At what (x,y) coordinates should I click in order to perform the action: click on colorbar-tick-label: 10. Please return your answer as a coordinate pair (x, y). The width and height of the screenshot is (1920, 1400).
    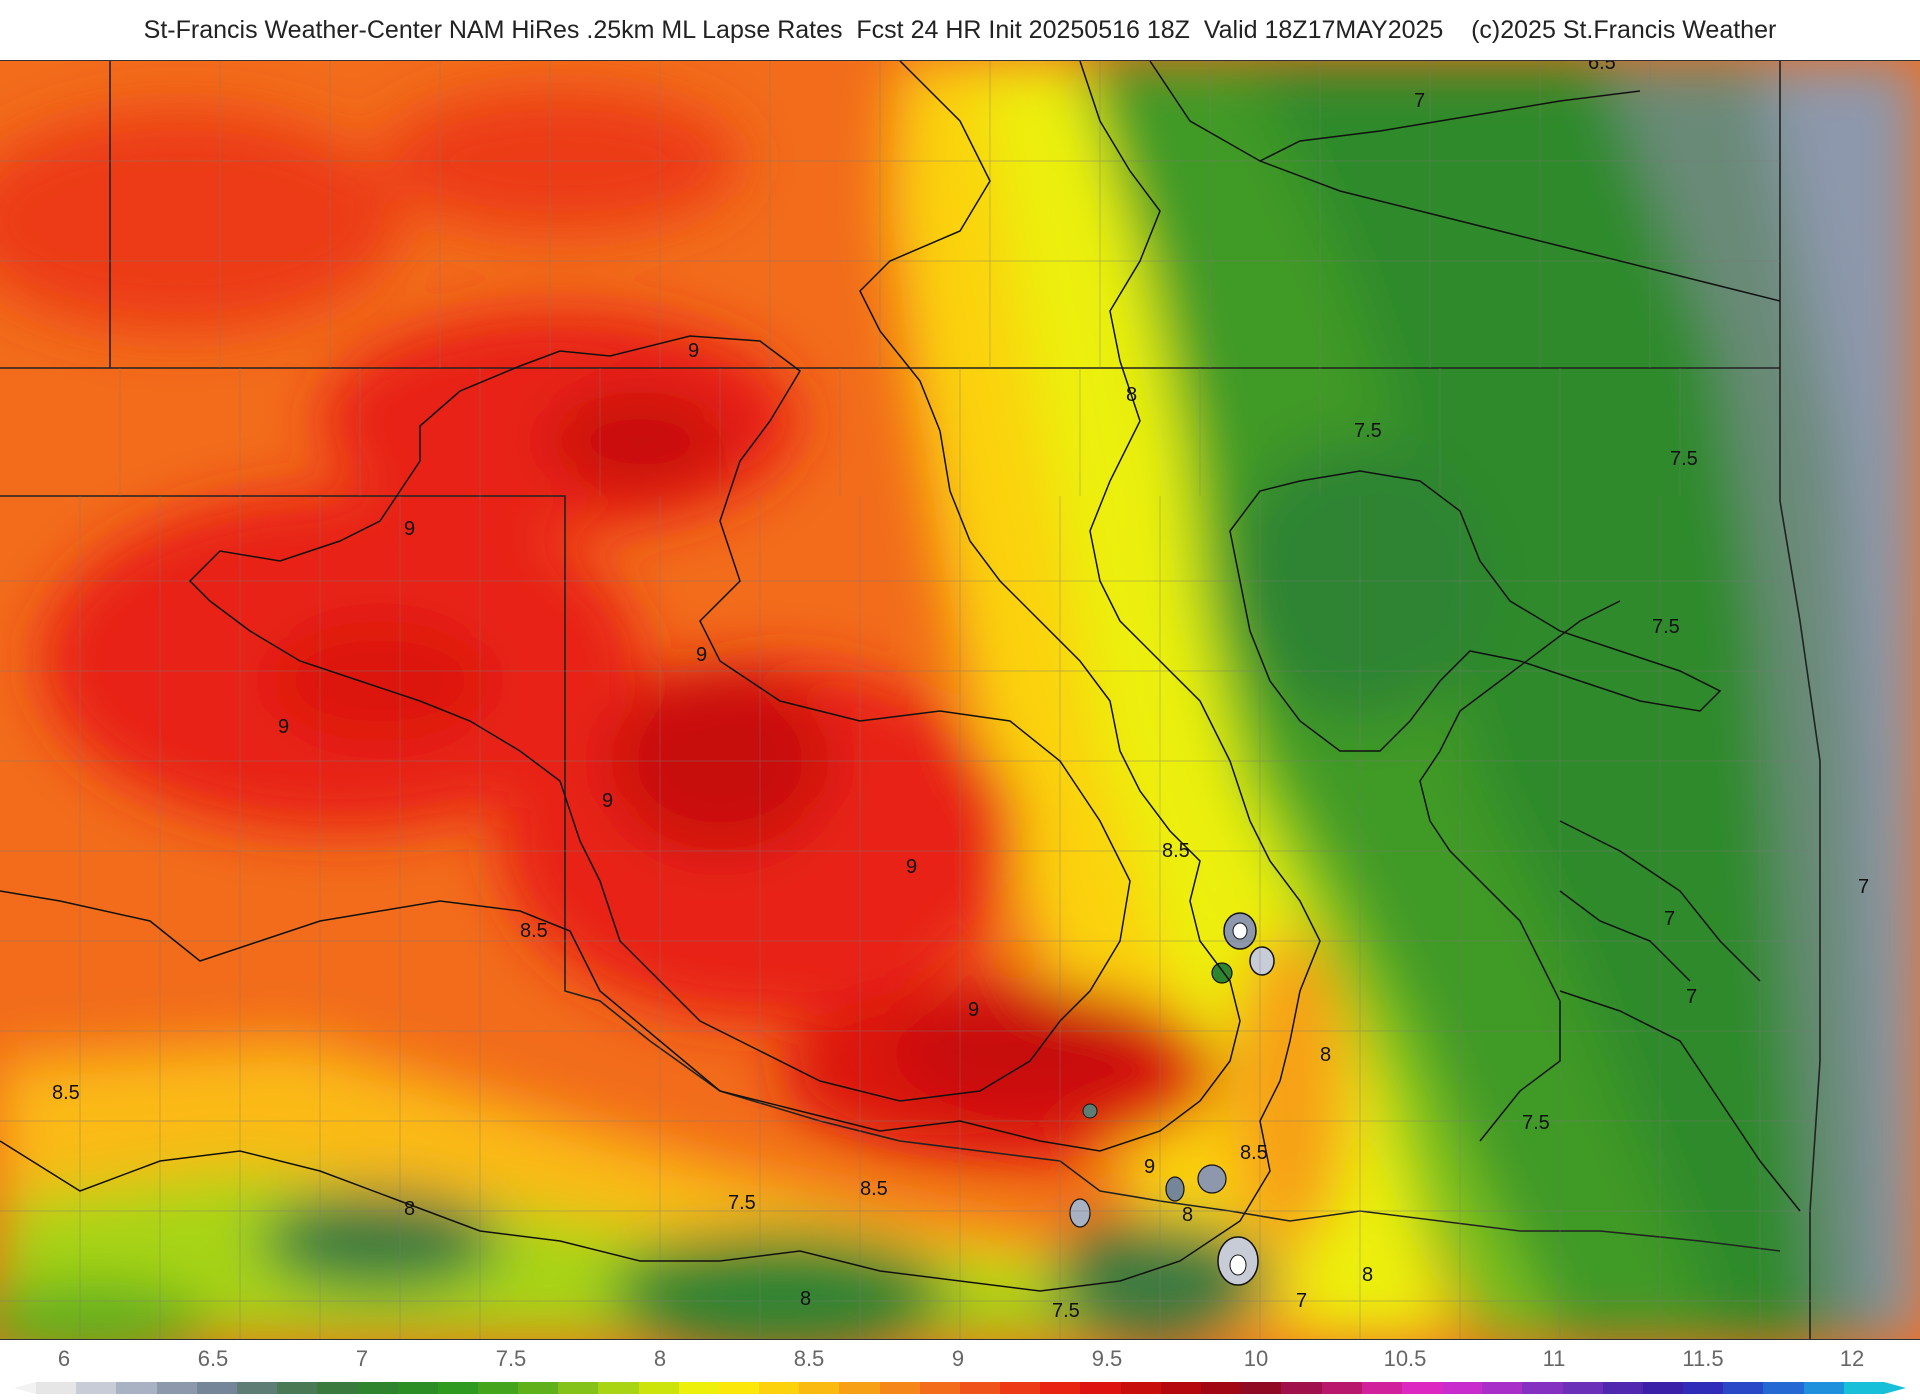
    Looking at the image, I should click on (1256, 1358).